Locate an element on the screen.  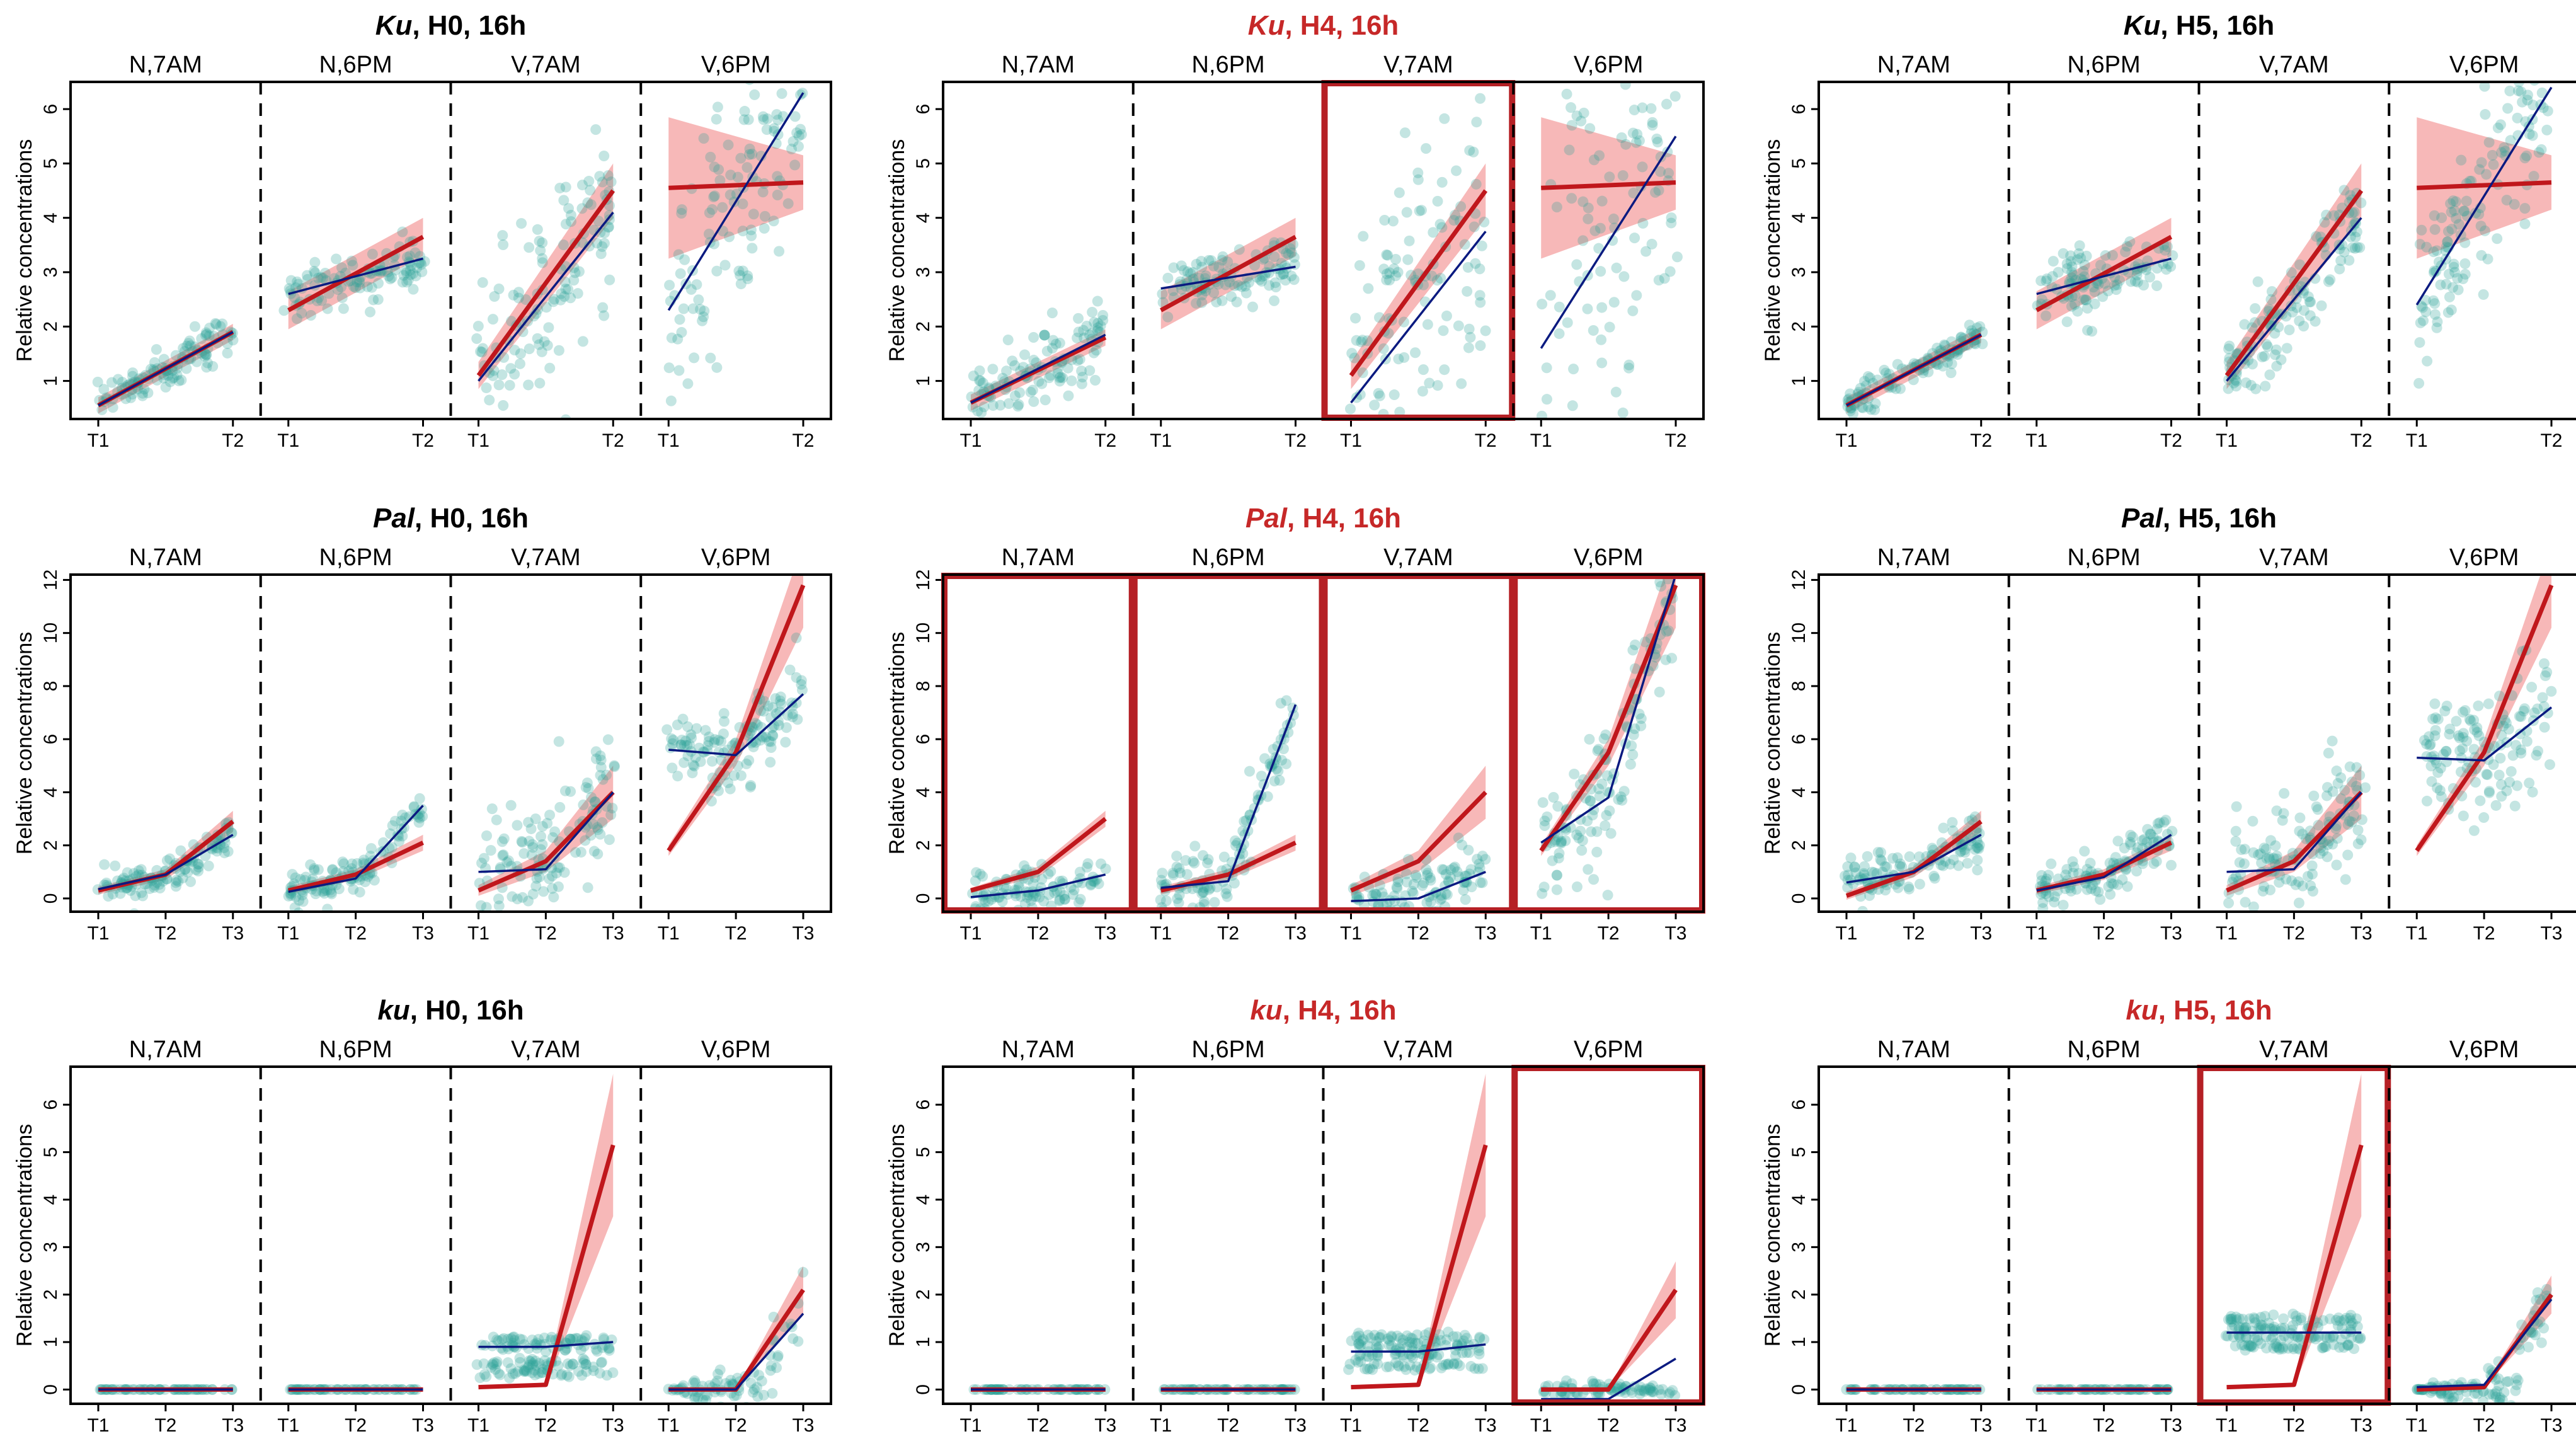
column-label: N,7AM is located at coordinates (165, 65).